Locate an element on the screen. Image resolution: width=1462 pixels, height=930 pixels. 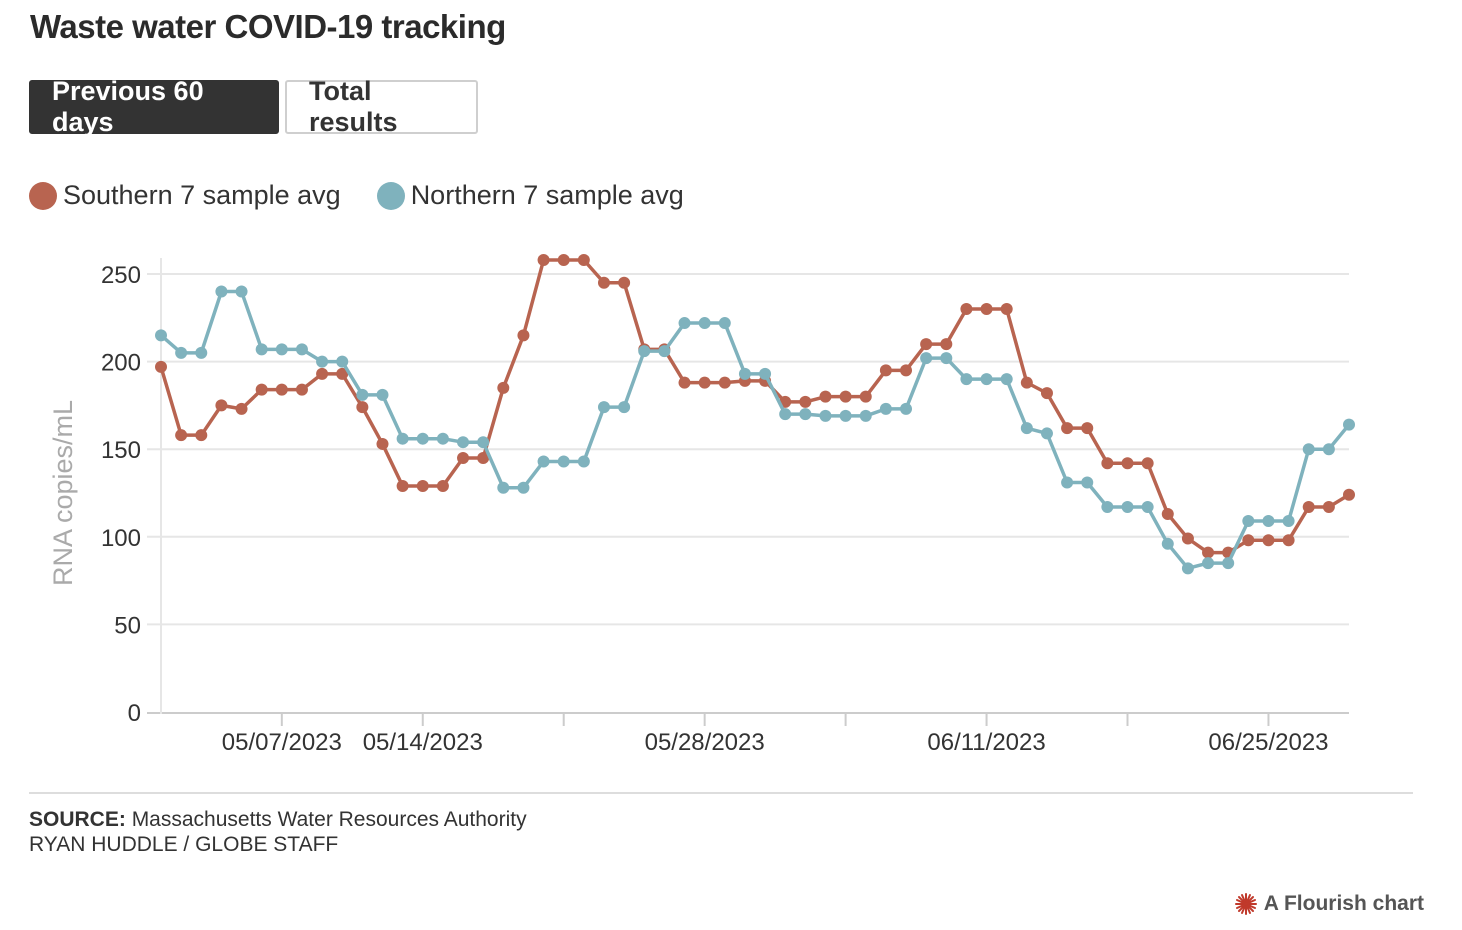
y-tick-label: 150 is located at coordinates (121, 450).